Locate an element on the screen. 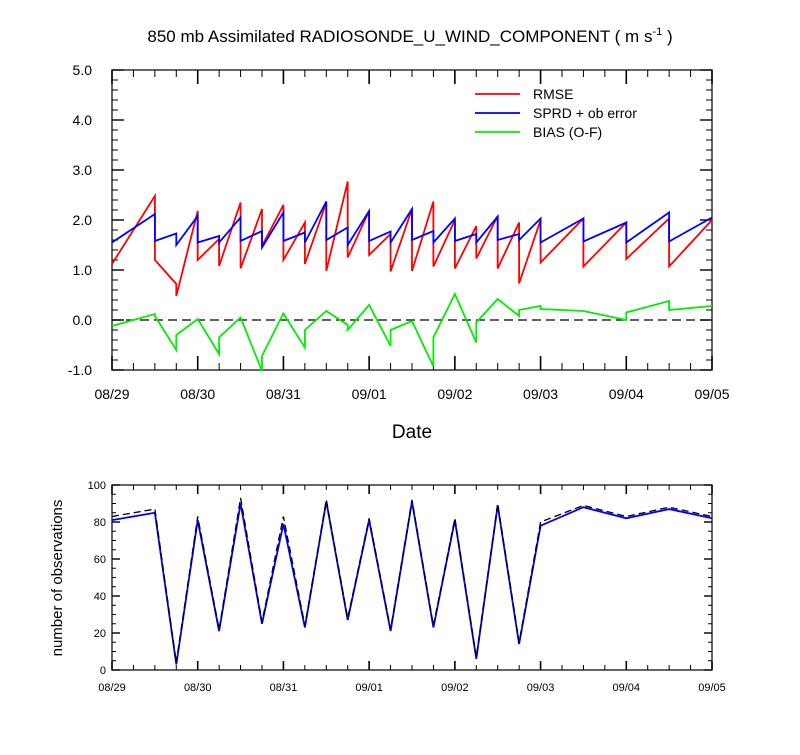  y-tick-label: 3.0 is located at coordinates (83, 170).